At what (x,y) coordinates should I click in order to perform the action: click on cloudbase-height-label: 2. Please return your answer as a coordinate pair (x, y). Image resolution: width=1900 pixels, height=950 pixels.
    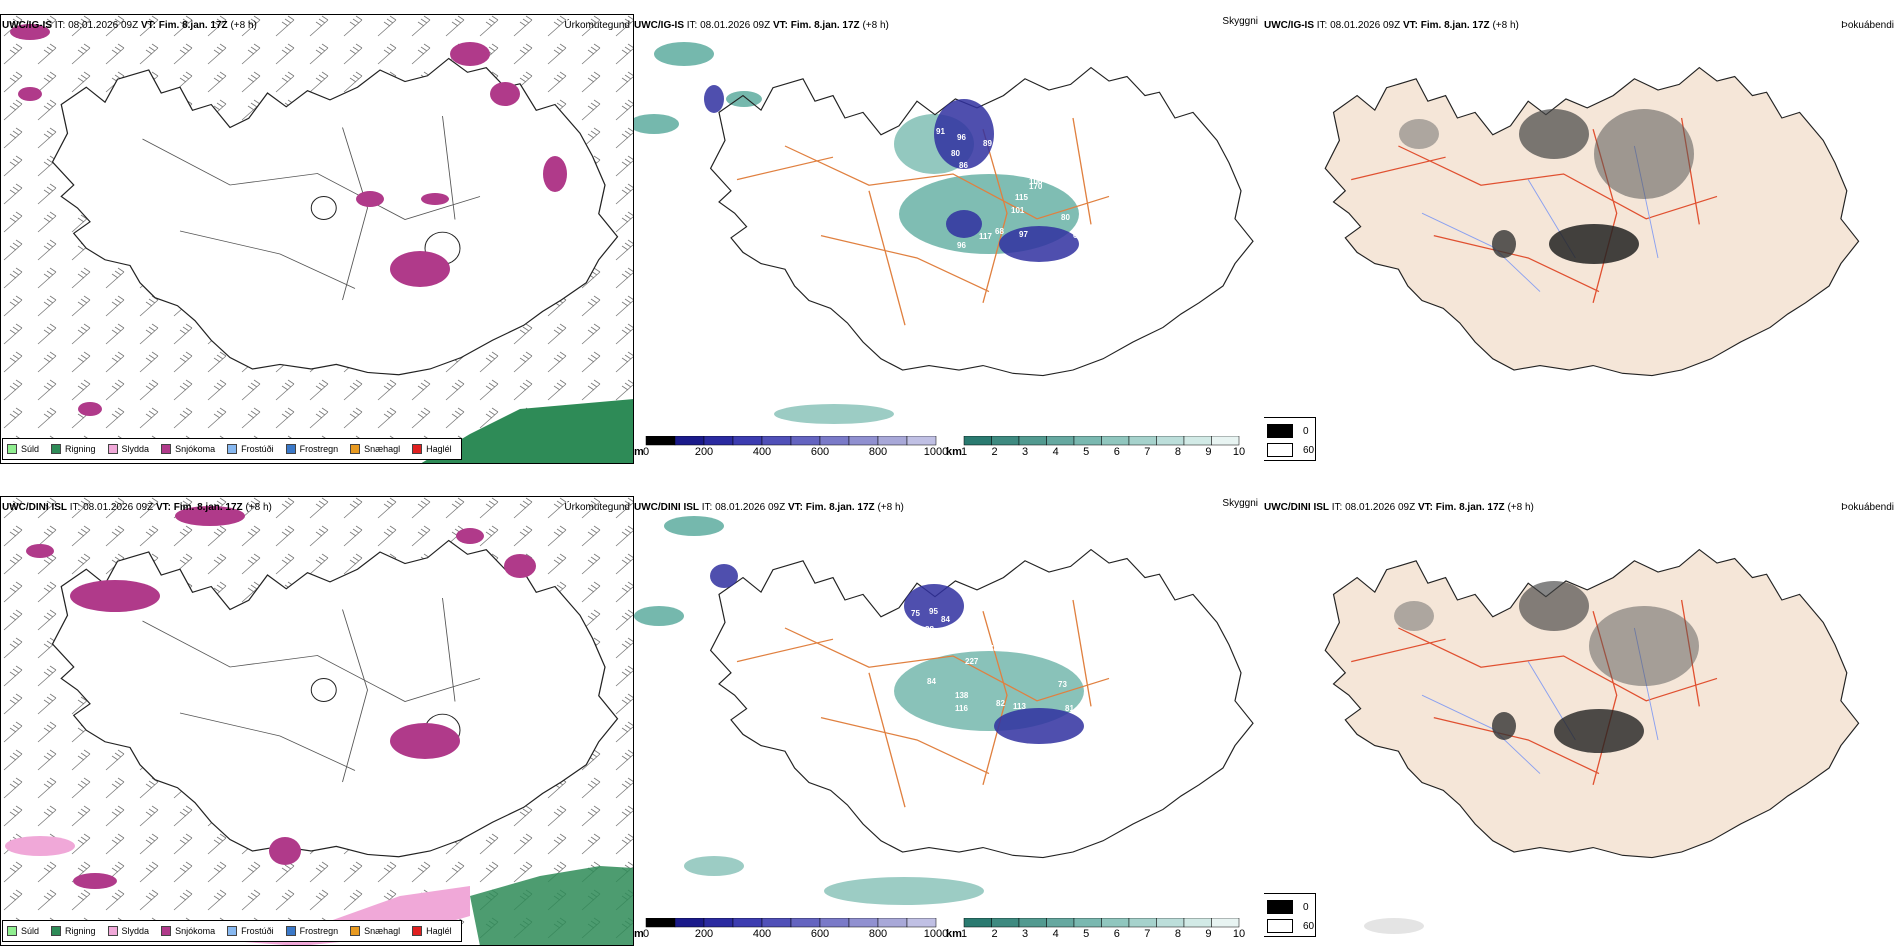
    Looking at the image, I should click on (768, 119).